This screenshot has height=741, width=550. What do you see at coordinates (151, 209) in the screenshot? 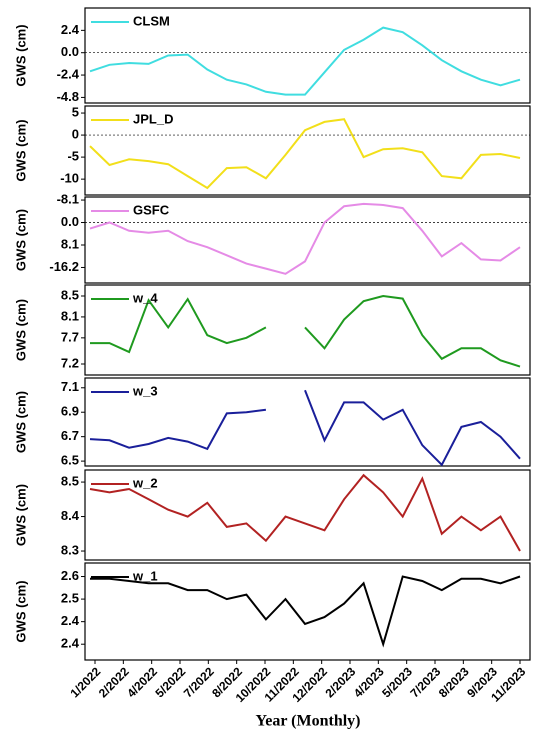
I see `legend-label: GSFC` at bounding box center [151, 209].